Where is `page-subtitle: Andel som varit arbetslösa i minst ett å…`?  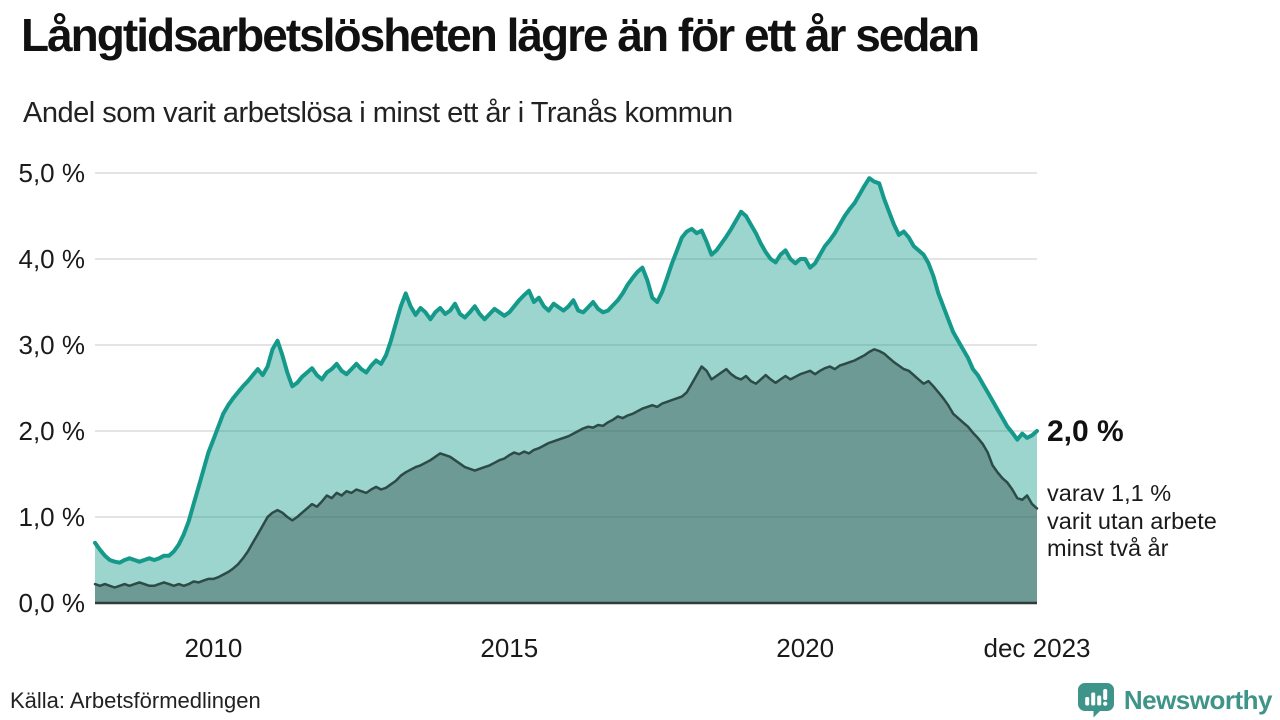
page-subtitle: Andel som varit arbetslösa i minst ett å… is located at coordinates (378, 113).